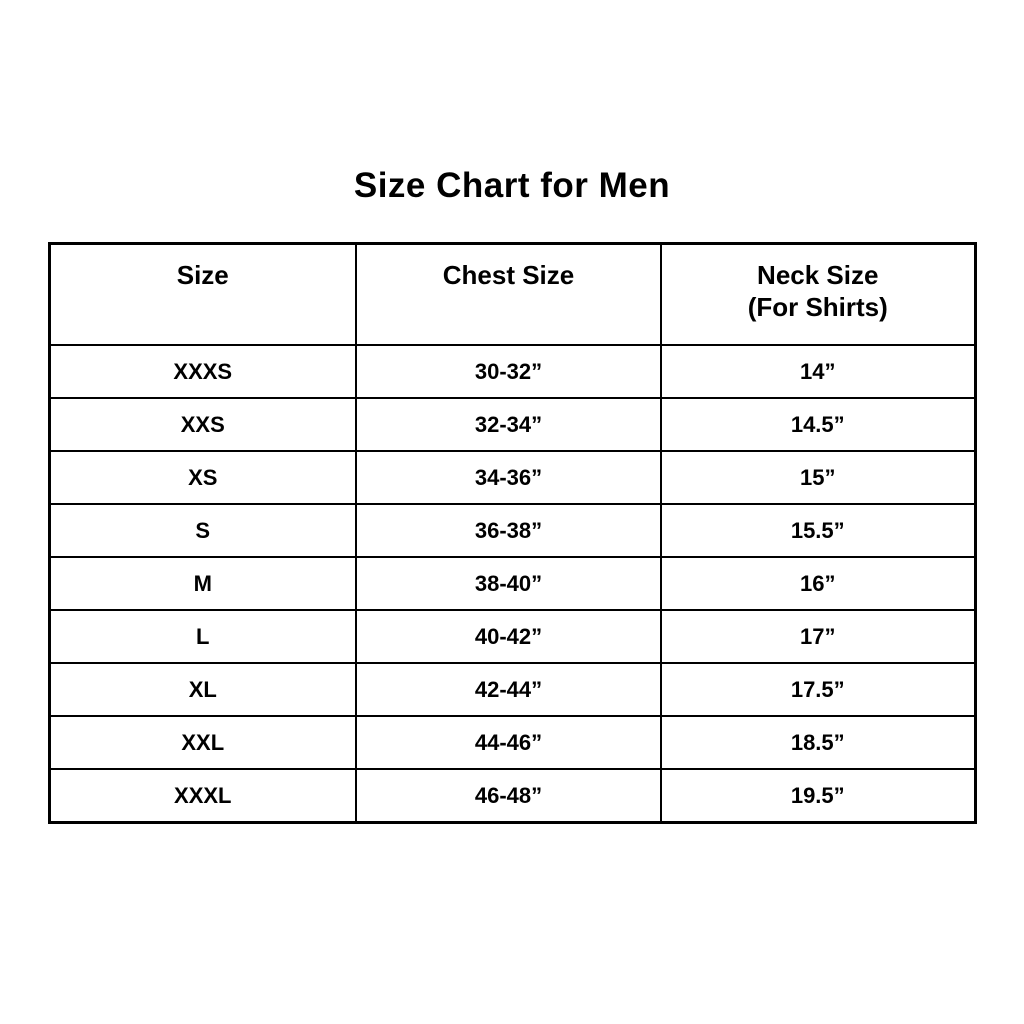 The image size is (1024, 1024). Describe the element at coordinates (818, 636) in the screenshot. I see `neck-size-cell: 17”` at that location.